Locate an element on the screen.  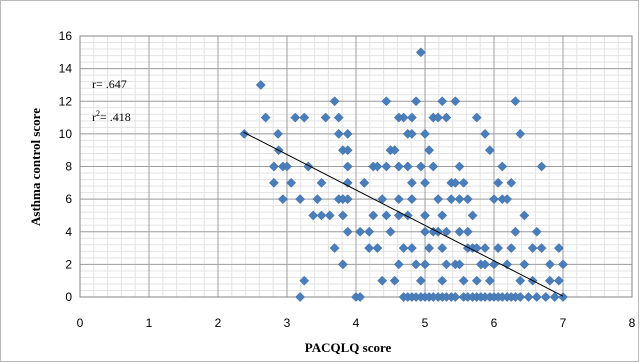
y-tick-labels: 0 2 4 6 8 10 12 14 16 is located at coordinates (66, 166).